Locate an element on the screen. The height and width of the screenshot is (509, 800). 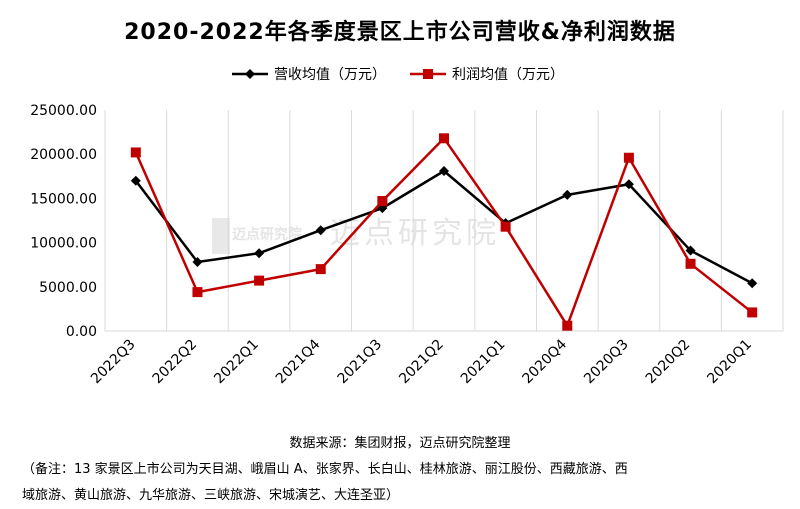
legend-label-1: 营收均值（万元） is located at coordinates (330, 75).